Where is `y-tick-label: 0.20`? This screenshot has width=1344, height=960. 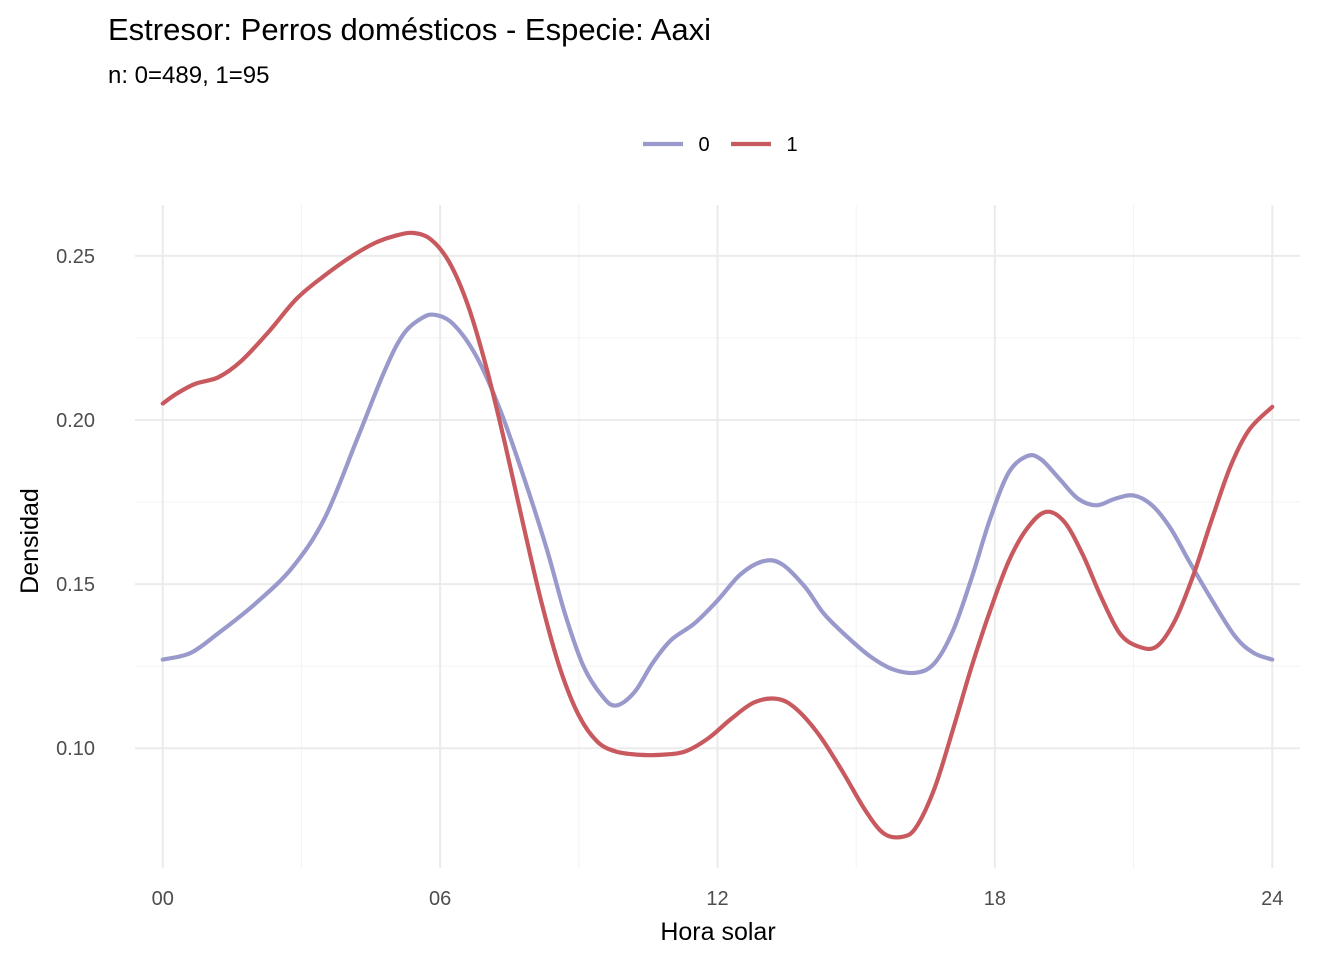 y-tick-label: 0.20 is located at coordinates (75, 421).